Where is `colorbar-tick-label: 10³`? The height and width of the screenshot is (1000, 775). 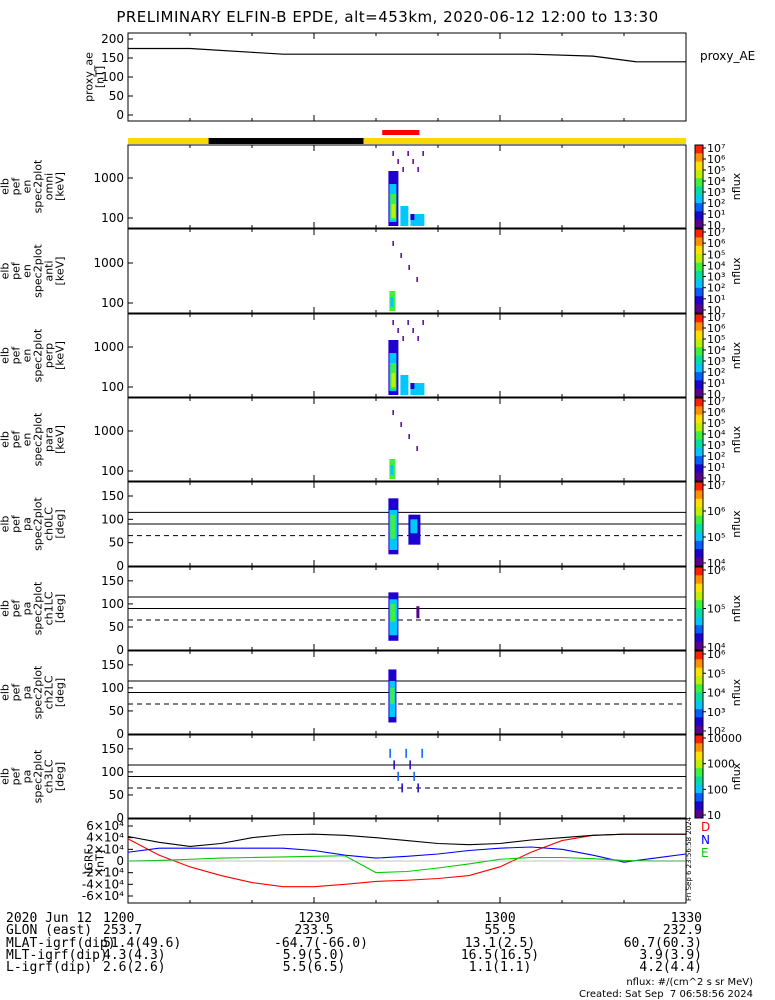
colorbar-tick-label: 10³ is located at coordinates (716, 192).